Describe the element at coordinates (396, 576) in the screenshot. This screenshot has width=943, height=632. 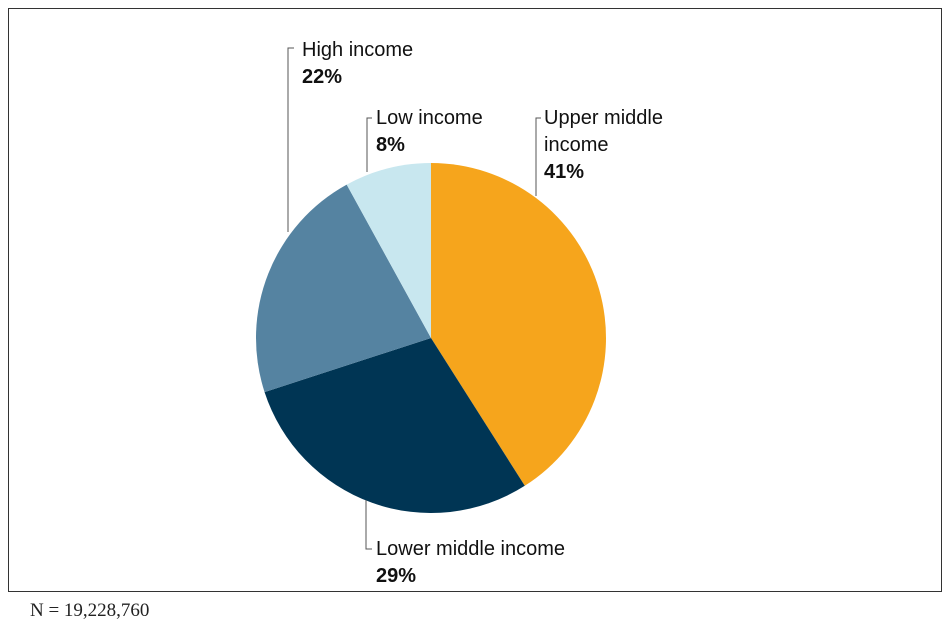
I see `value-lower-middle-income: 29%` at that location.